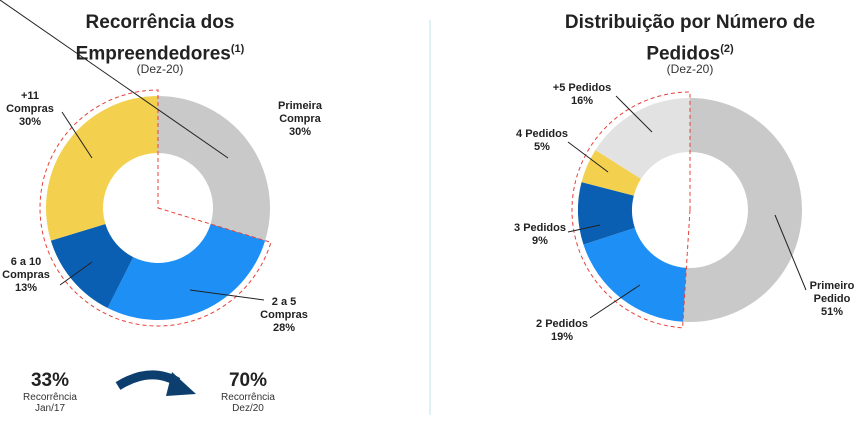 The height and width of the screenshot is (423, 860). Describe the element at coordinates (248, 403) in the screenshot. I see `annotation-label: Recorrência Dez/20` at that location.